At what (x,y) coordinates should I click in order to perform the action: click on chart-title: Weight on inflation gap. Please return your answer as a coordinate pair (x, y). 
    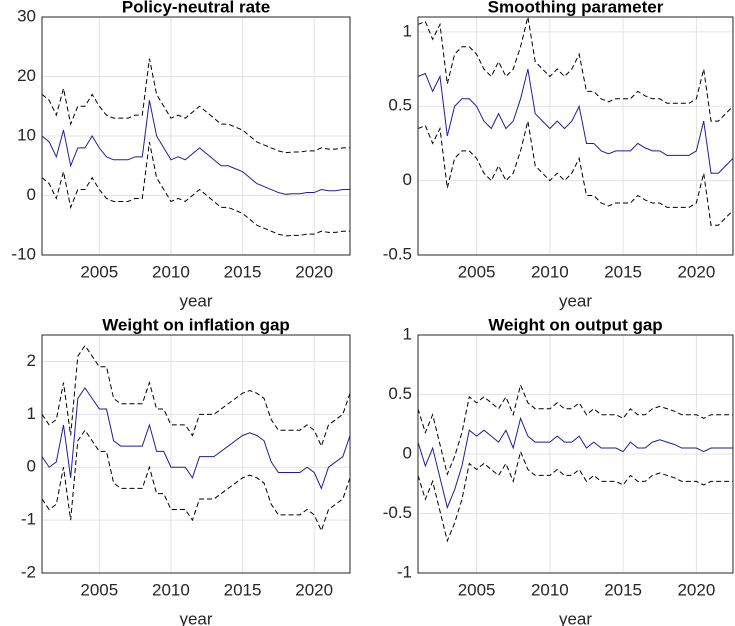
    Looking at the image, I should click on (196, 324).